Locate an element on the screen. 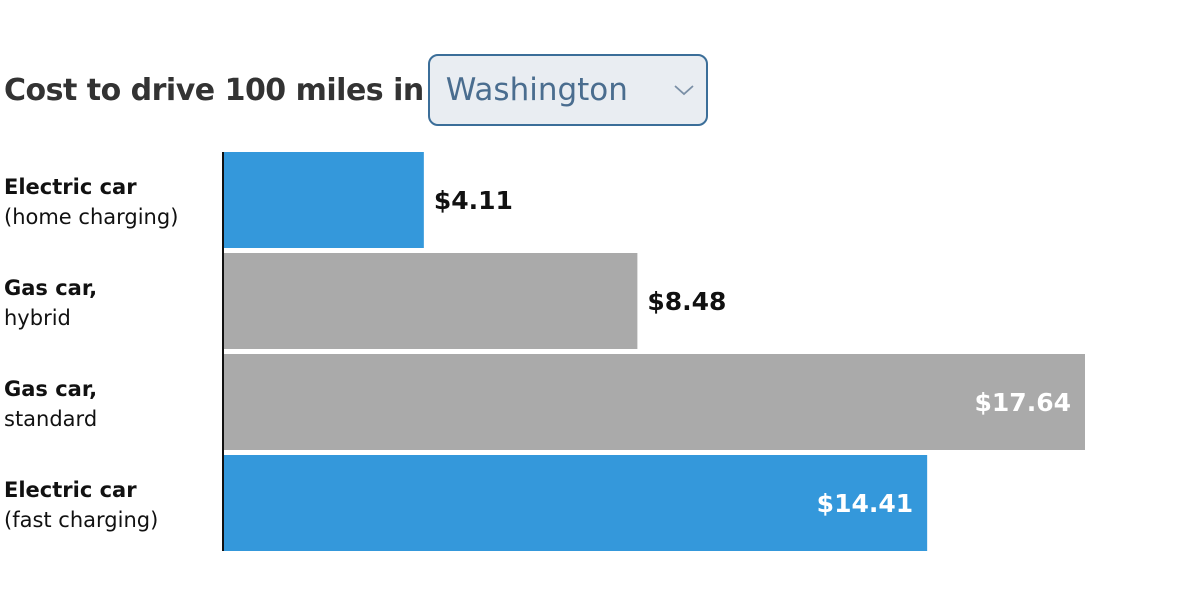 Image resolution: width=1200 pixels, height=600 pixels. chart-header: Cost to drive 100 miles in Washington is located at coordinates (356, 90).